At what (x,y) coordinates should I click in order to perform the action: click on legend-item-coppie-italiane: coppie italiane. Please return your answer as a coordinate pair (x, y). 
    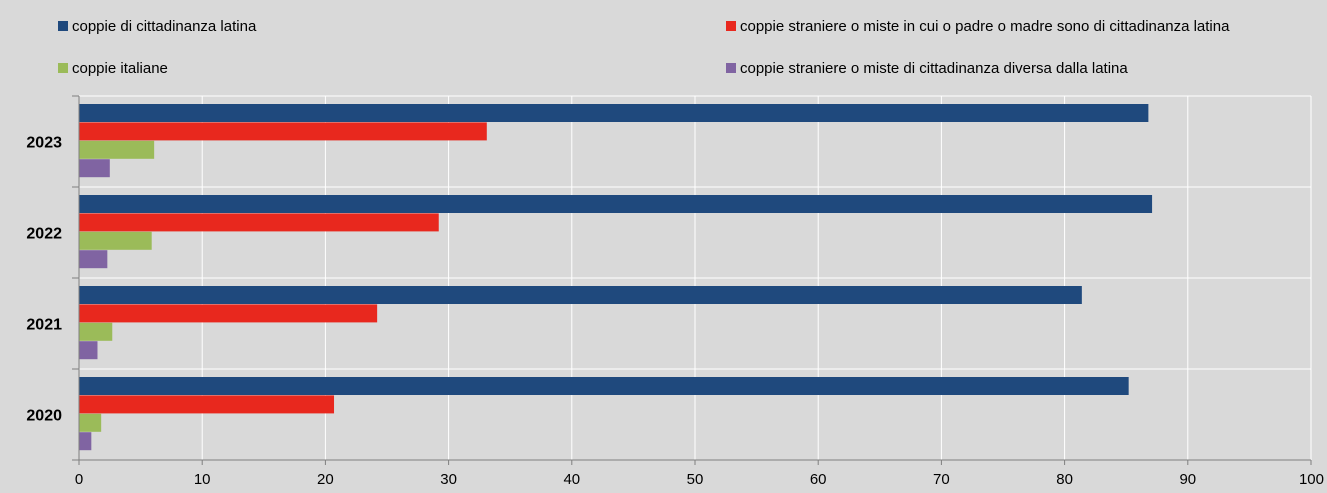
    Looking at the image, I should click on (113, 68).